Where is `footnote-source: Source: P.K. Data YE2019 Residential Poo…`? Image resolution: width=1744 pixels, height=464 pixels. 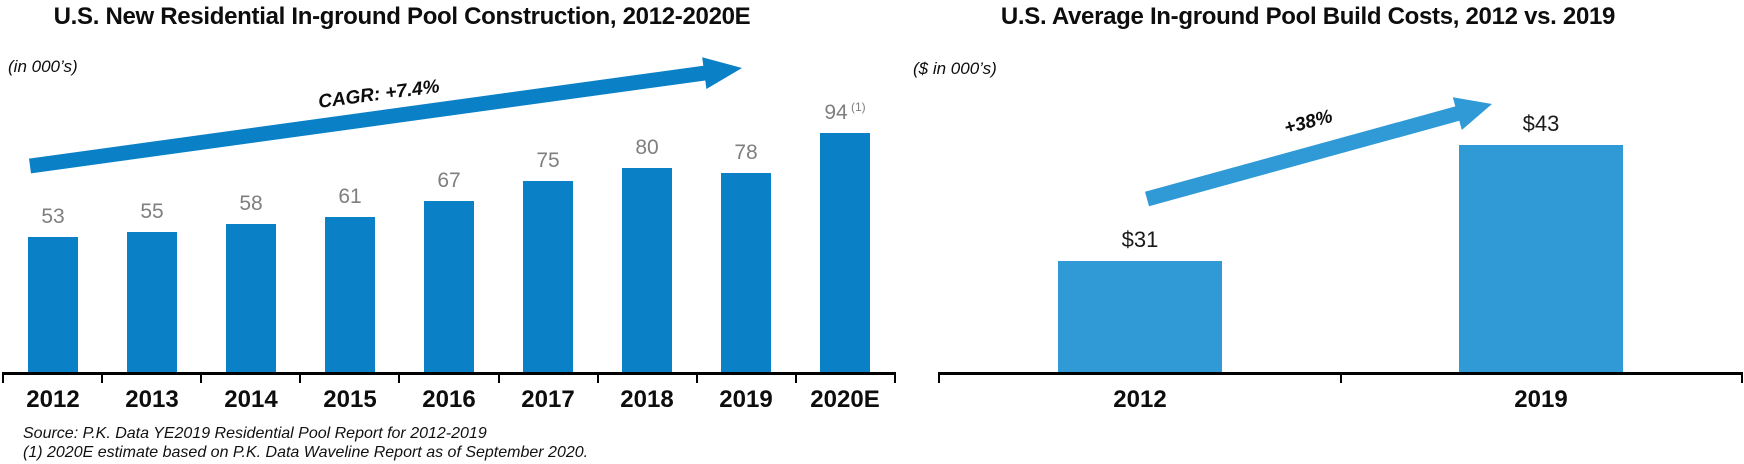 footnote-source: Source: P.K. Data YE2019 Residential Poo… is located at coordinates (255, 433).